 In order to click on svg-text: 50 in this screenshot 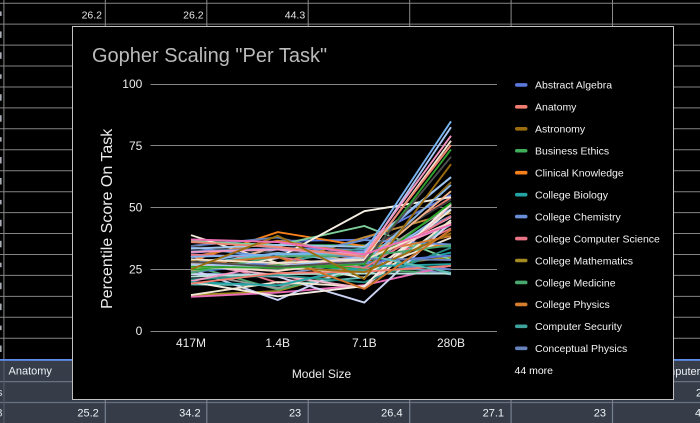, I will do `click(136, 208)`.